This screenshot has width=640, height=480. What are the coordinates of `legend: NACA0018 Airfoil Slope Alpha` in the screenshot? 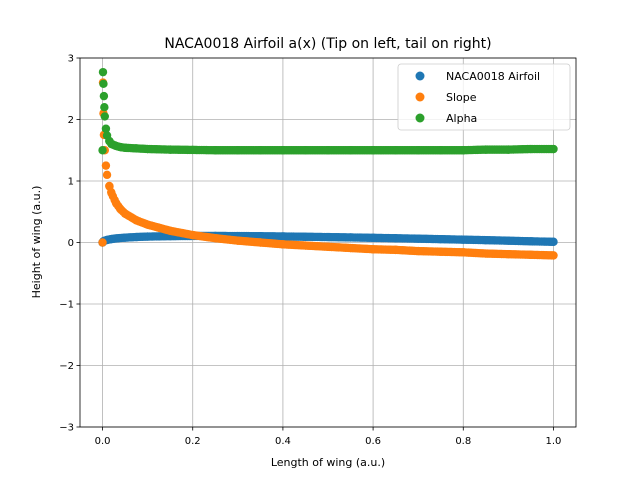 It's located at (484, 97).